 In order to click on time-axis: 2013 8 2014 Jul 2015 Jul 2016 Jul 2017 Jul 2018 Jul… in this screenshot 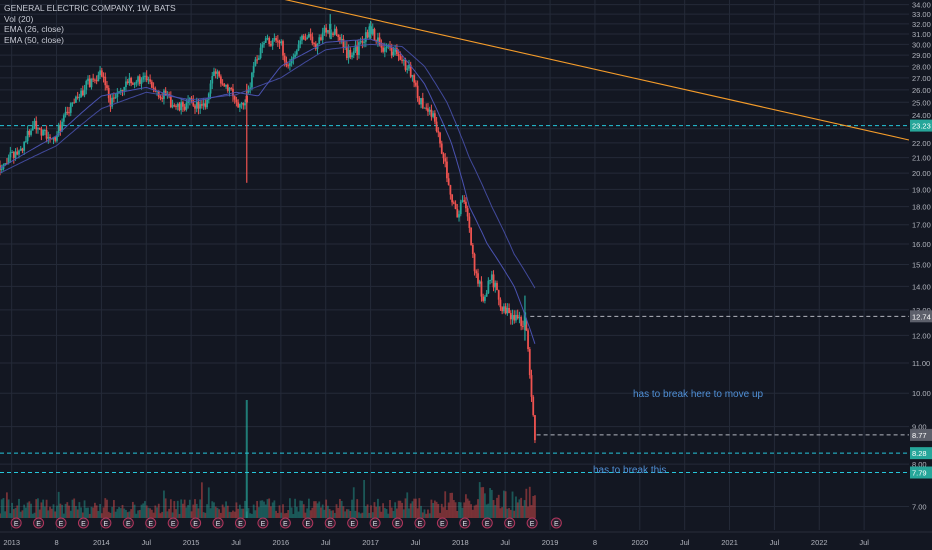, I will do `click(466, 540)`.